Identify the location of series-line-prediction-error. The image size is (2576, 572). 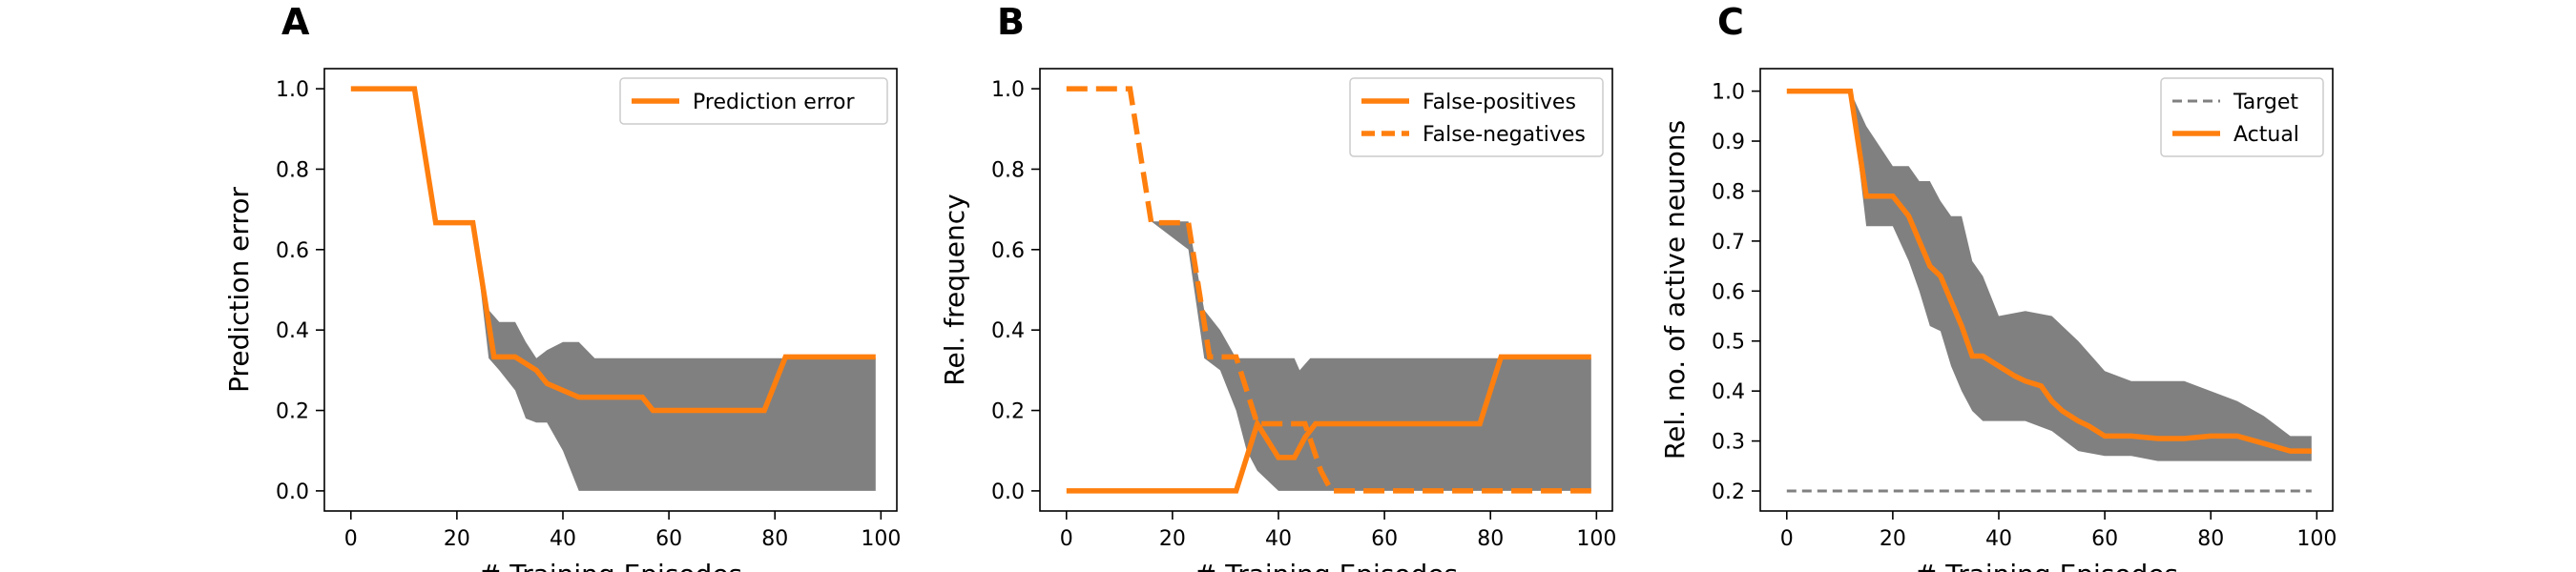
(613, 250).